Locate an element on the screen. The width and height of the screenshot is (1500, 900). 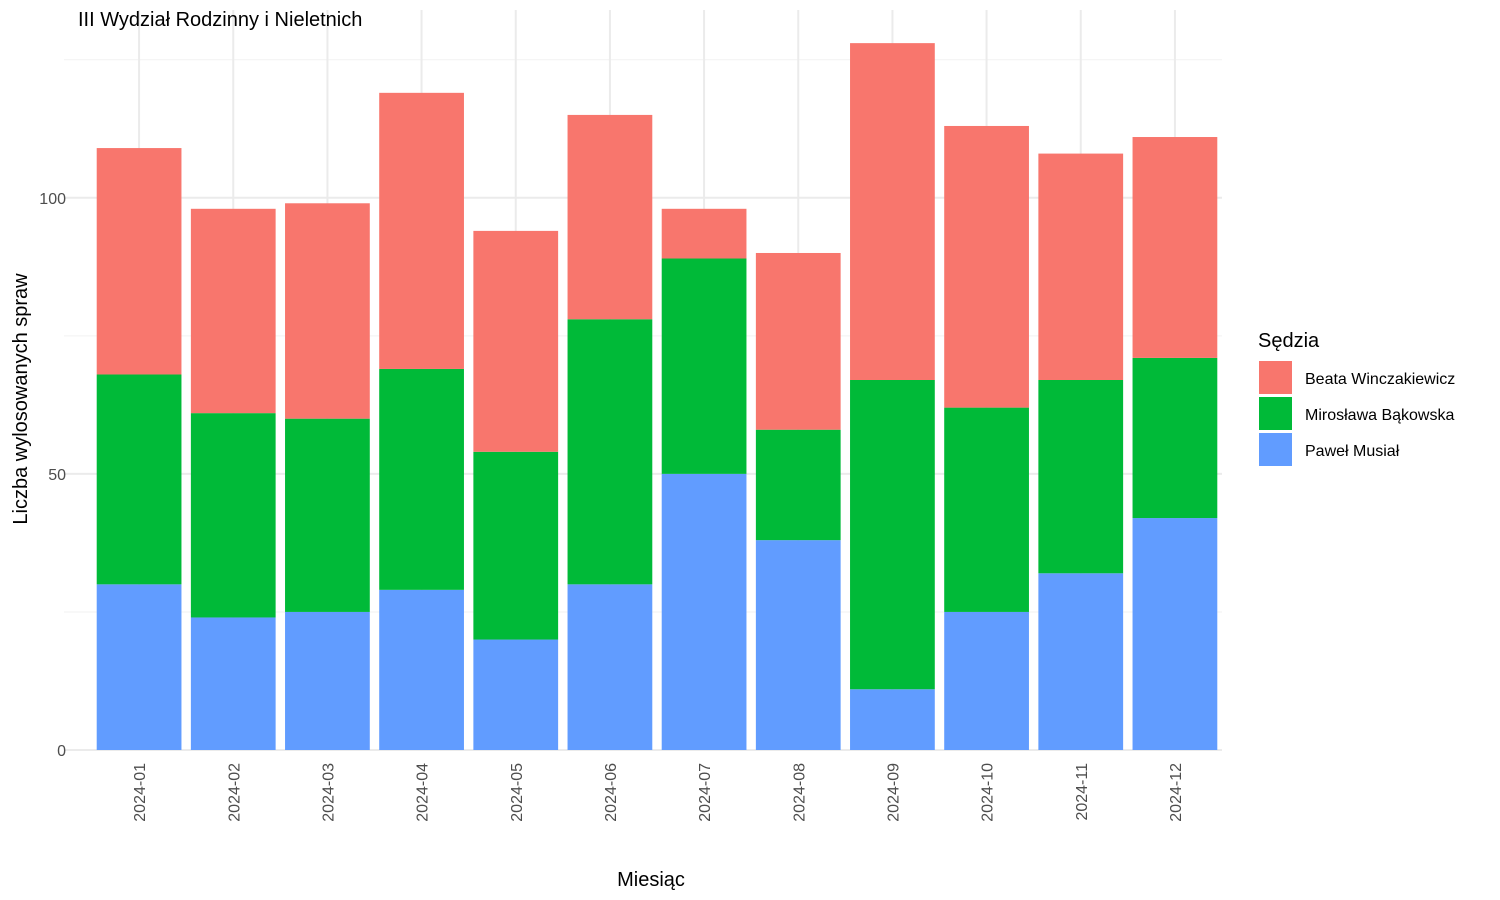
legend-swatch-beata-winczakiewicz is located at coordinates (1275, 377).